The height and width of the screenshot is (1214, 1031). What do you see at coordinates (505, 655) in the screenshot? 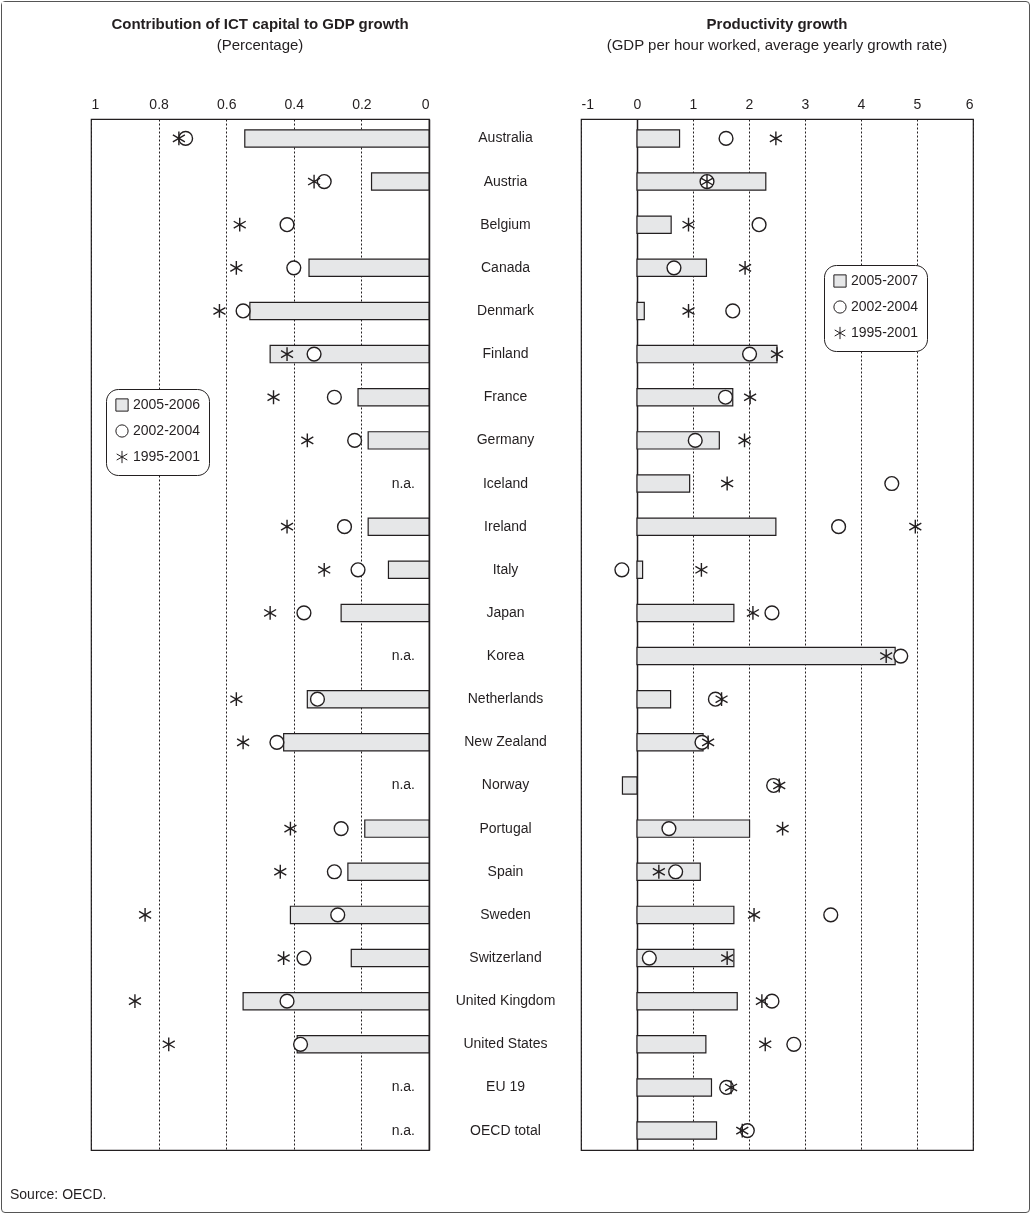
I see `y-tick-label: Korea` at bounding box center [505, 655].